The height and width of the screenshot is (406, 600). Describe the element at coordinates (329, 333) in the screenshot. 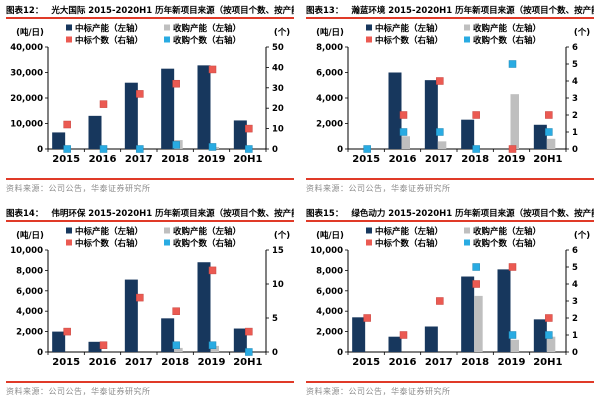

I see `y-left-tick-label: 2,000` at that location.